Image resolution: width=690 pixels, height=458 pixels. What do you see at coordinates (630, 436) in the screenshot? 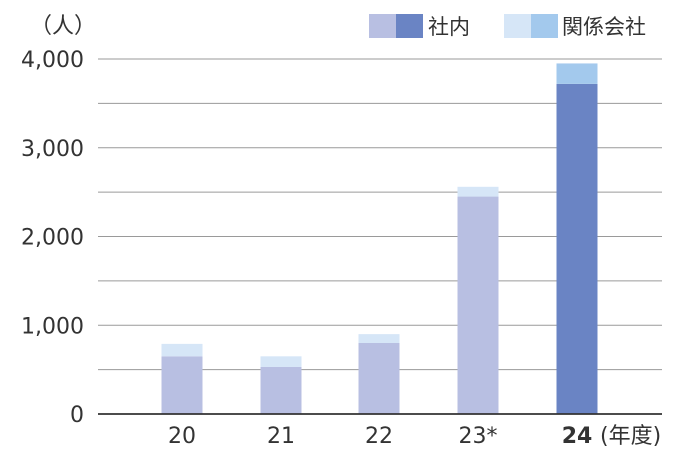
I see `x-axis-unit: (年度)` at bounding box center [630, 436].